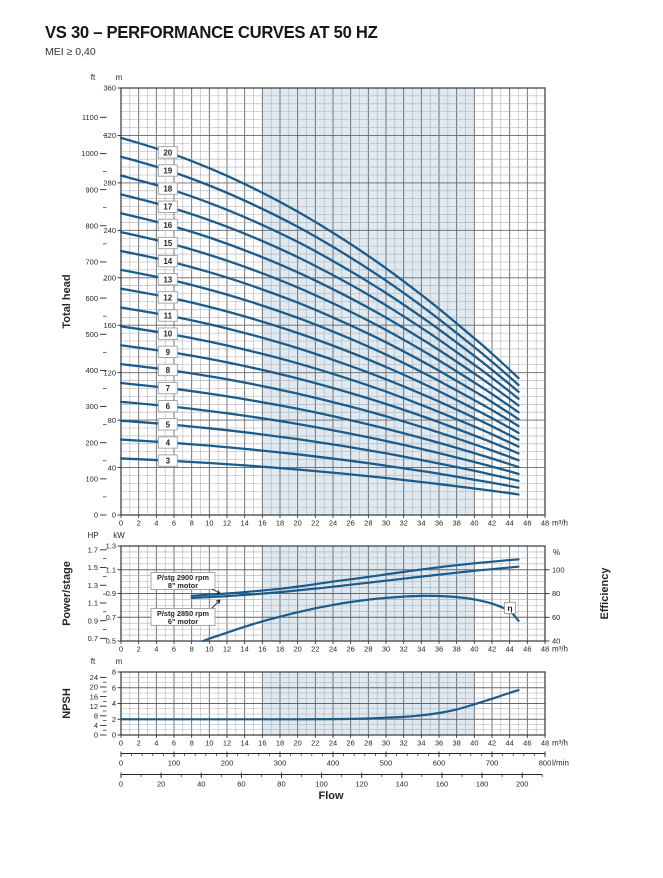 The image size is (663, 878). What do you see at coordinates (510, 608) in the screenshot?
I see `eta-label-box` at bounding box center [510, 608].